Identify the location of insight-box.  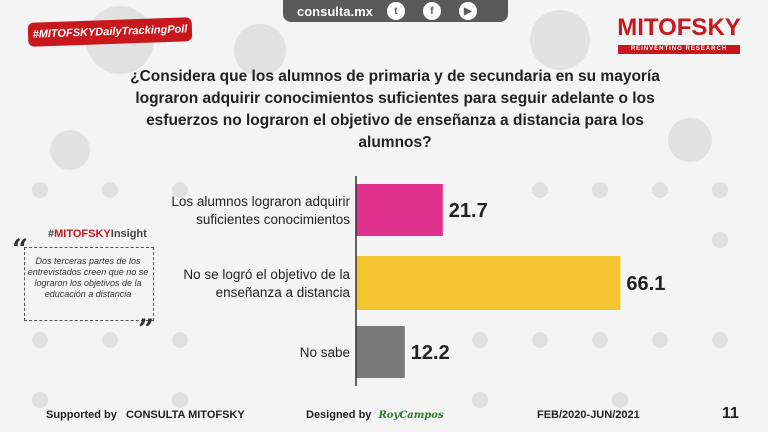
(89, 284).